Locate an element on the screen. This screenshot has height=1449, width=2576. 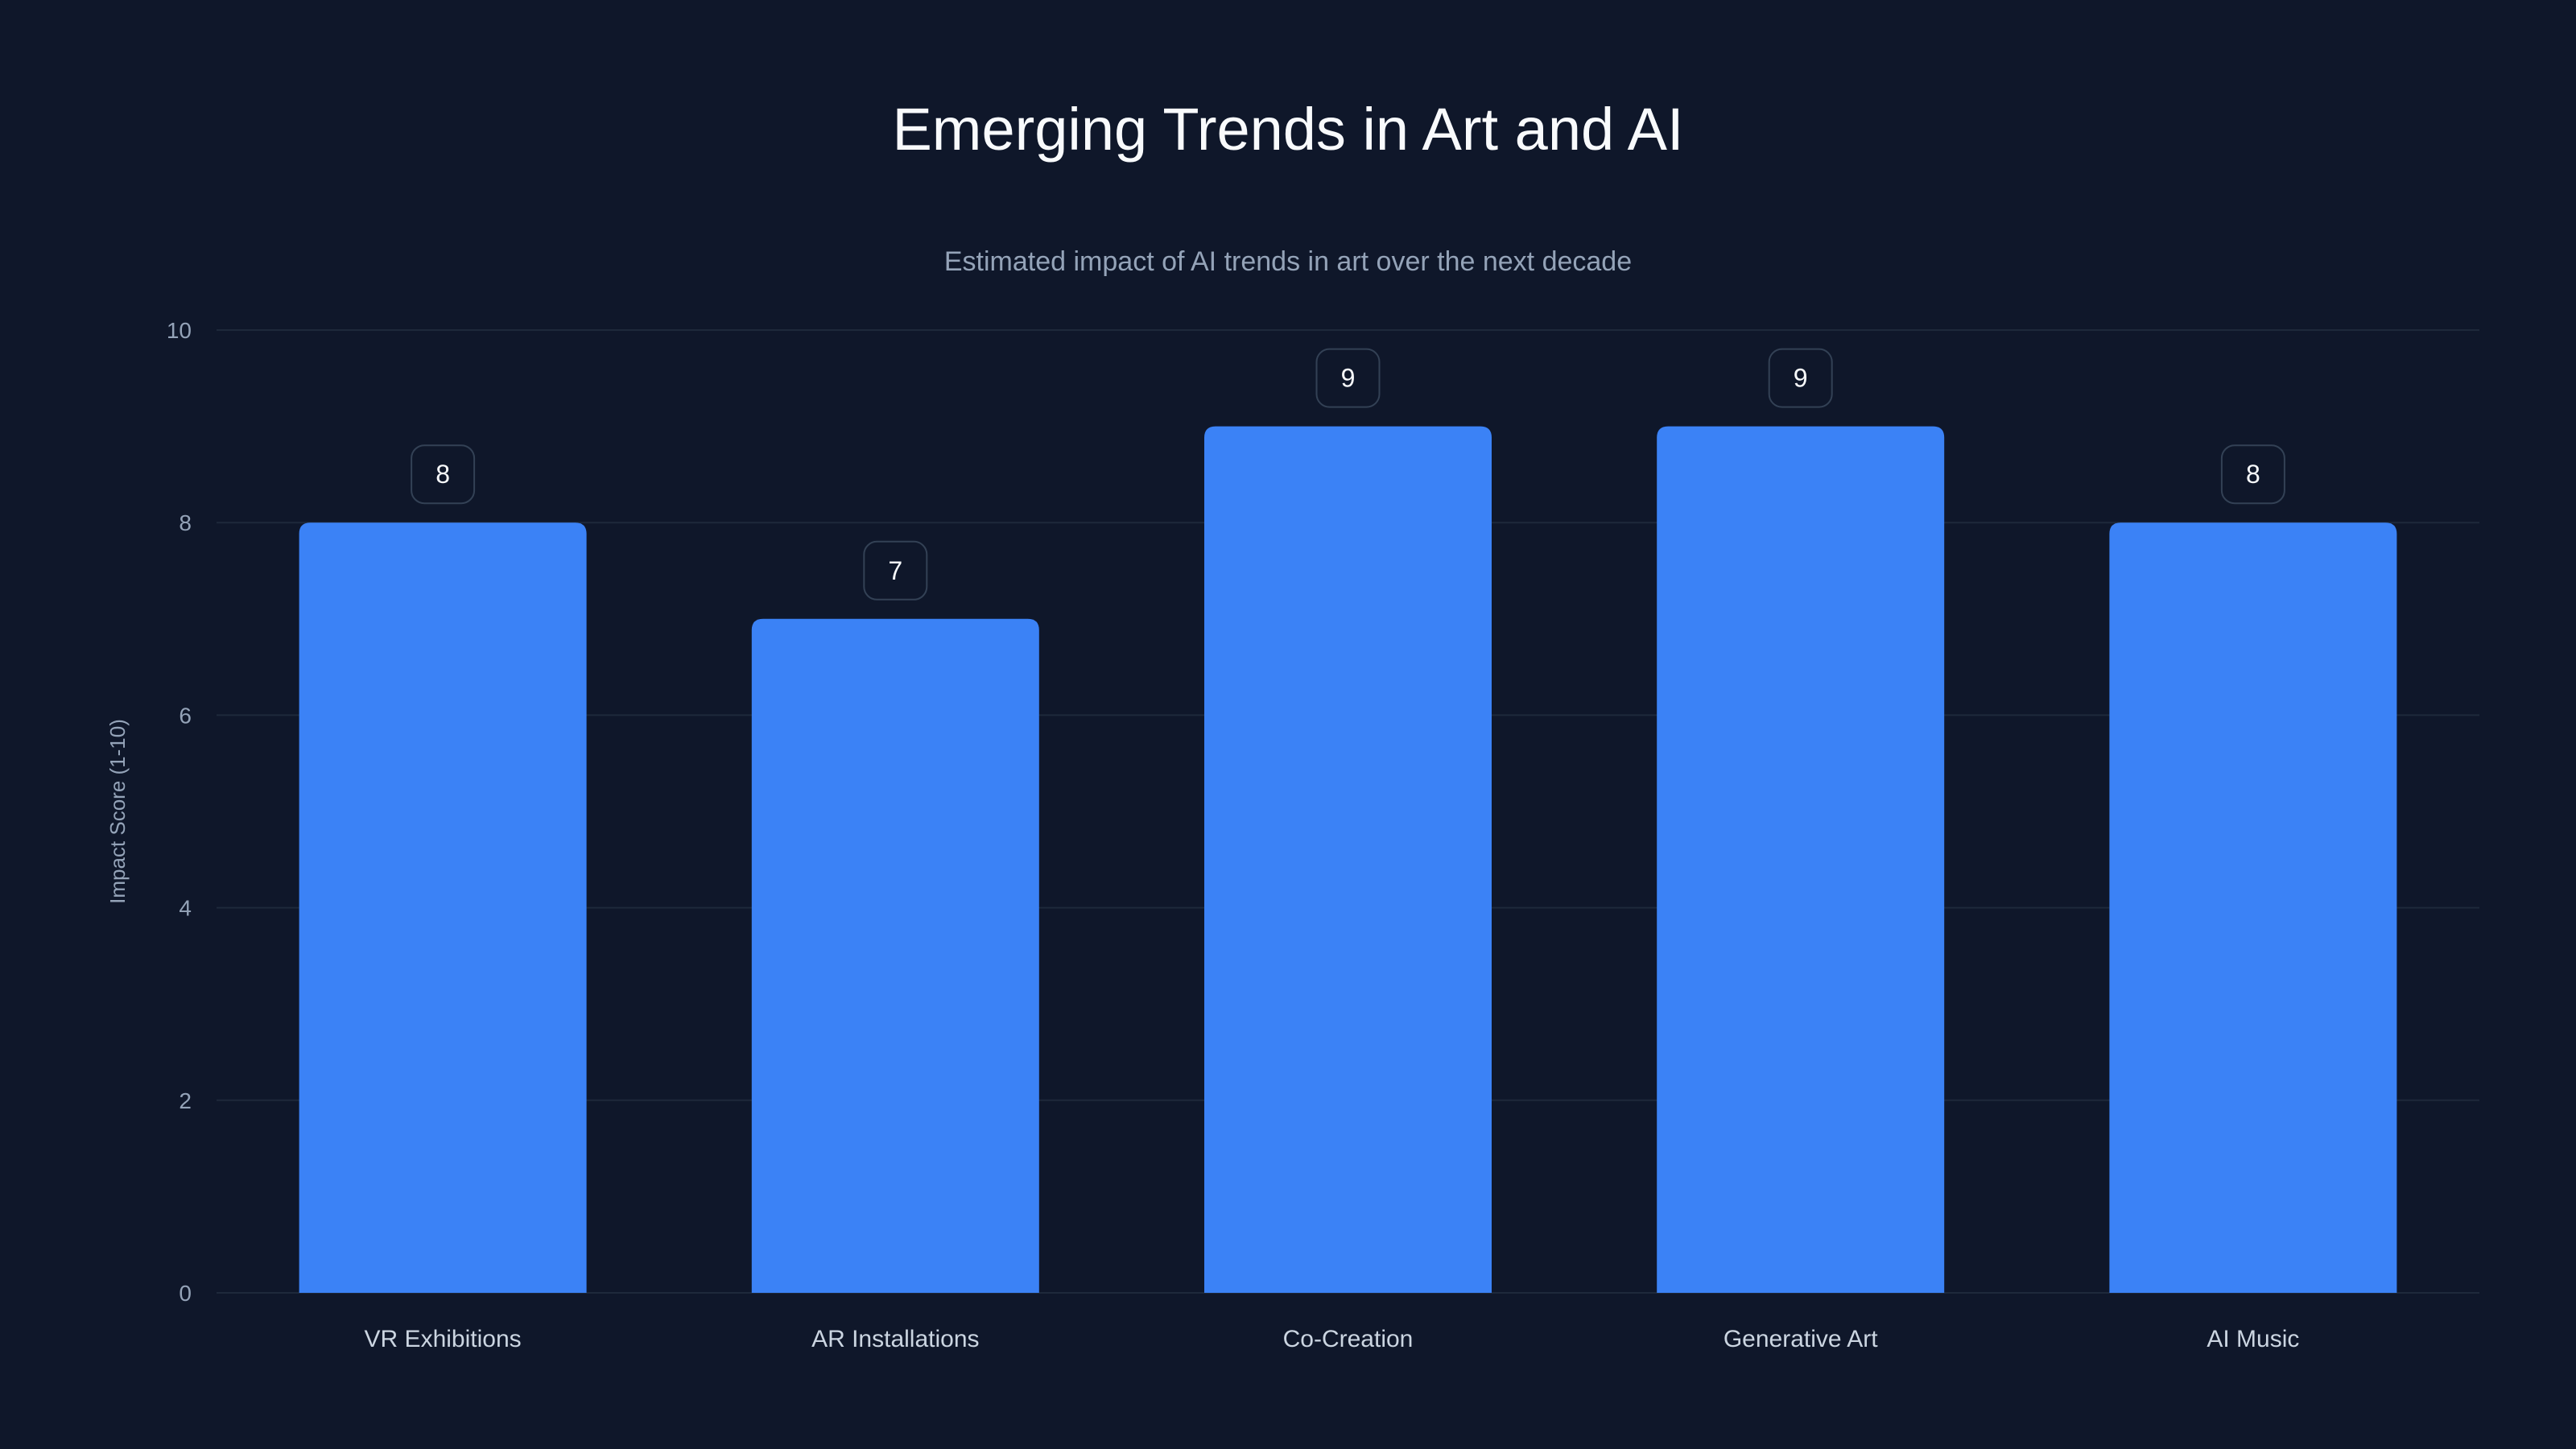
y-axis-label: Impact Score (1-10) is located at coordinates (117, 811).